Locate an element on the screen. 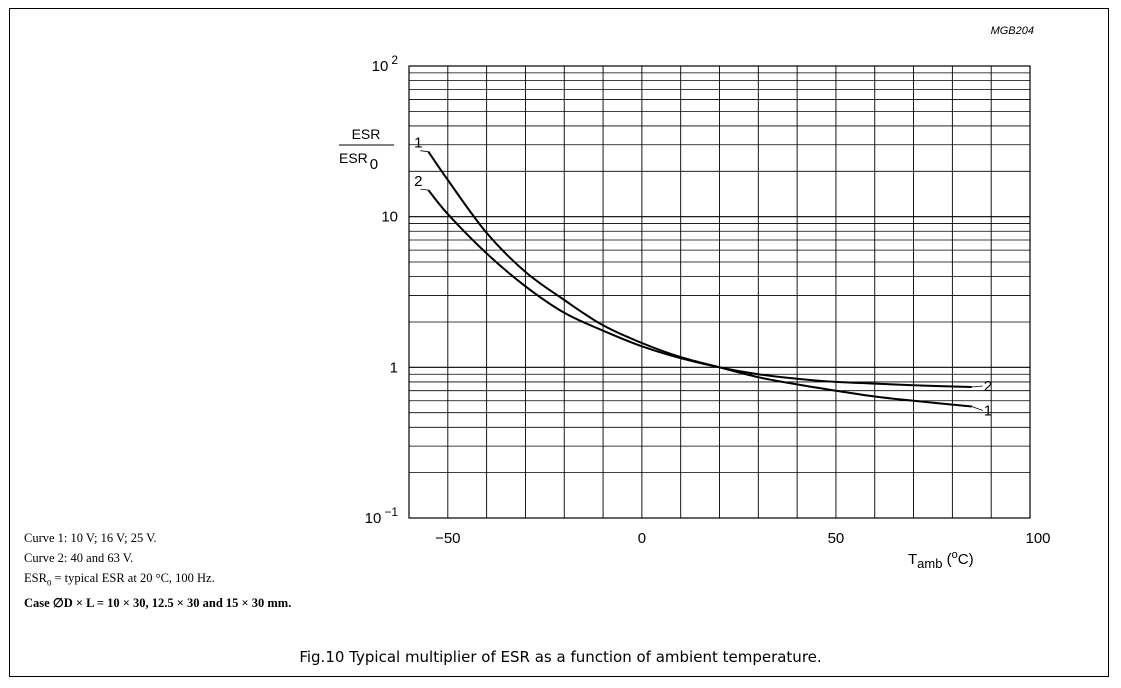  note-curve-1: Curve 1: 10 V; 16 V; 25 V. is located at coordinates (90, 538).